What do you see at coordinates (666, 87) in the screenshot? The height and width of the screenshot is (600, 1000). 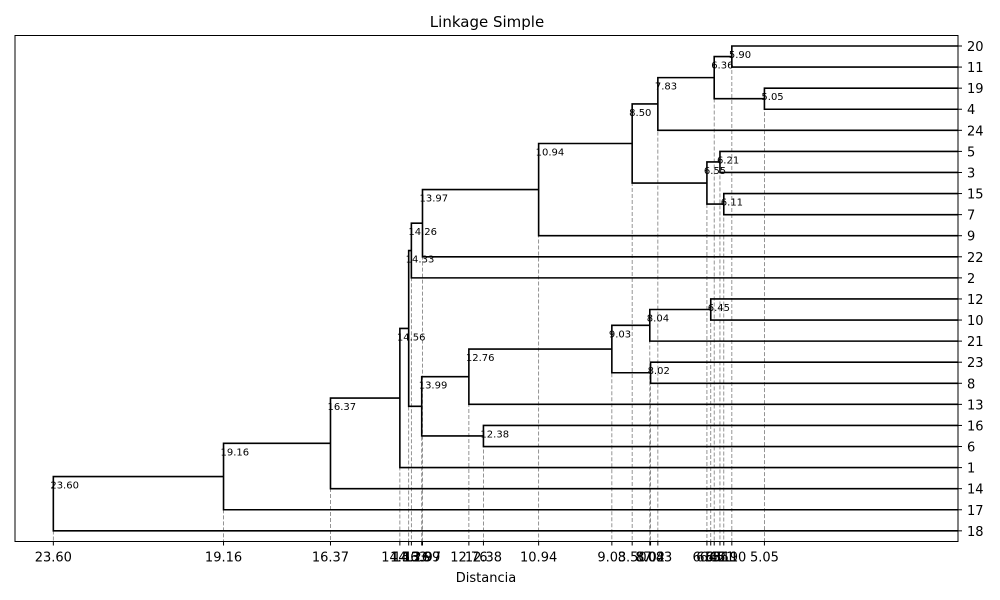 I see `merge-height-label: 7.83` at bounding box center [666, 87].